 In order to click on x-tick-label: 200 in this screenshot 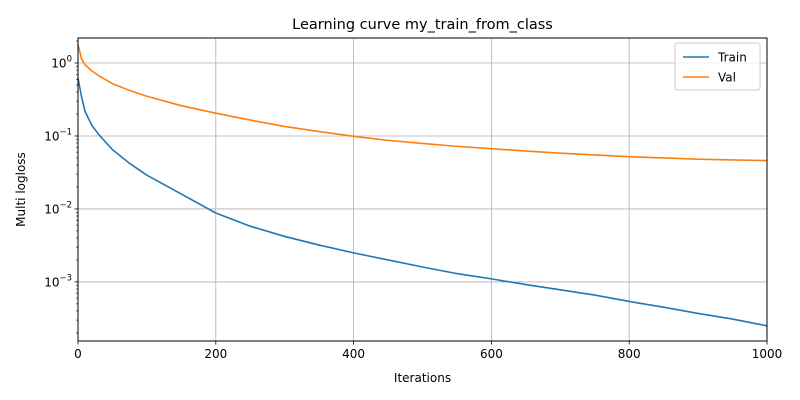, I will do `click(215, 354)`.